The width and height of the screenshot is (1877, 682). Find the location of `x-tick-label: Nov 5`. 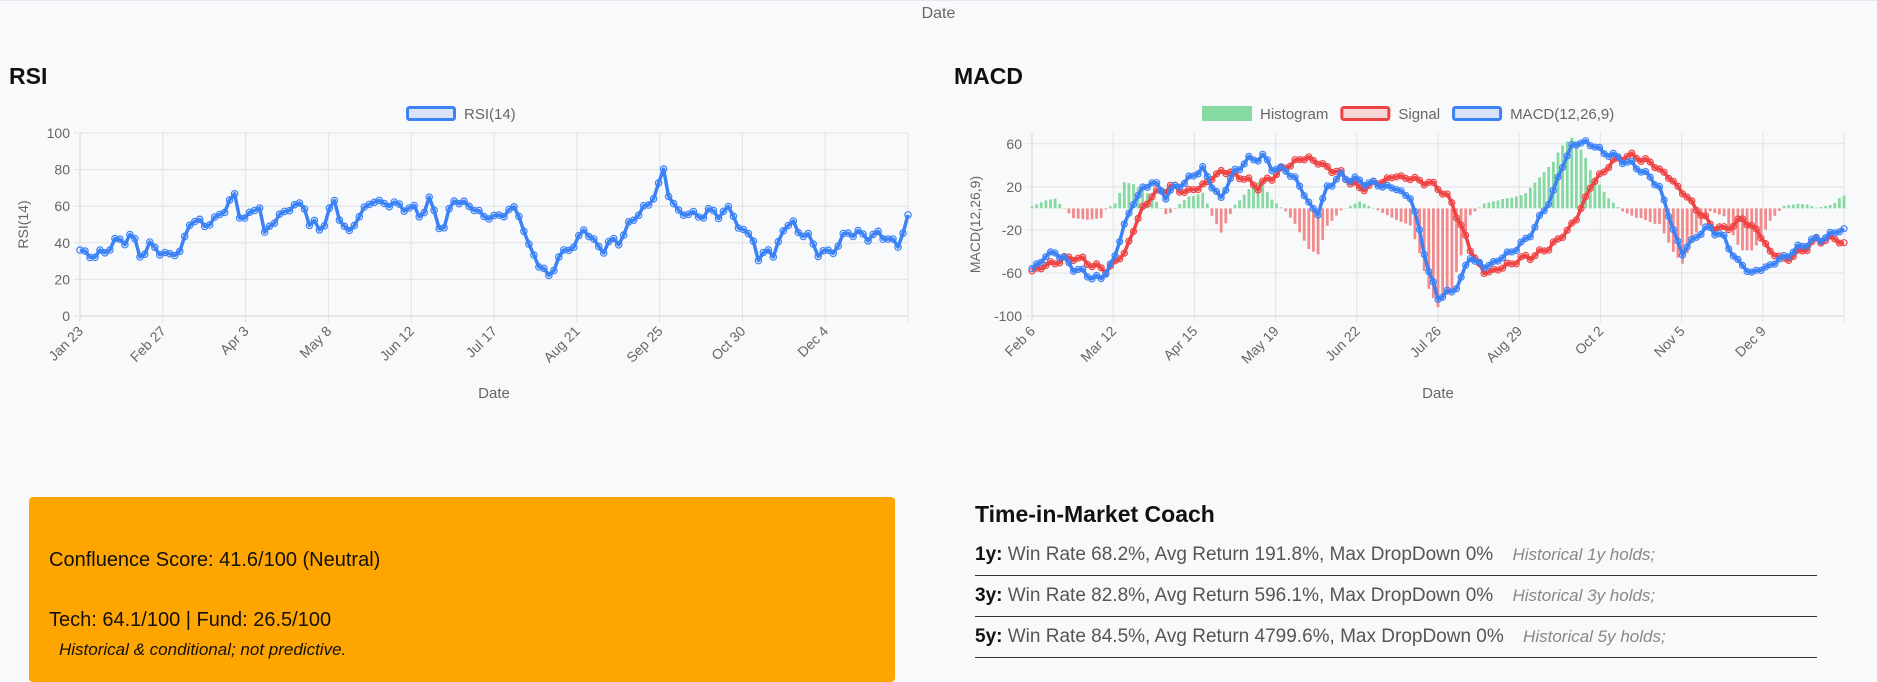

x-tick-label: Nov 5 is located at coordinates (1669, 341).